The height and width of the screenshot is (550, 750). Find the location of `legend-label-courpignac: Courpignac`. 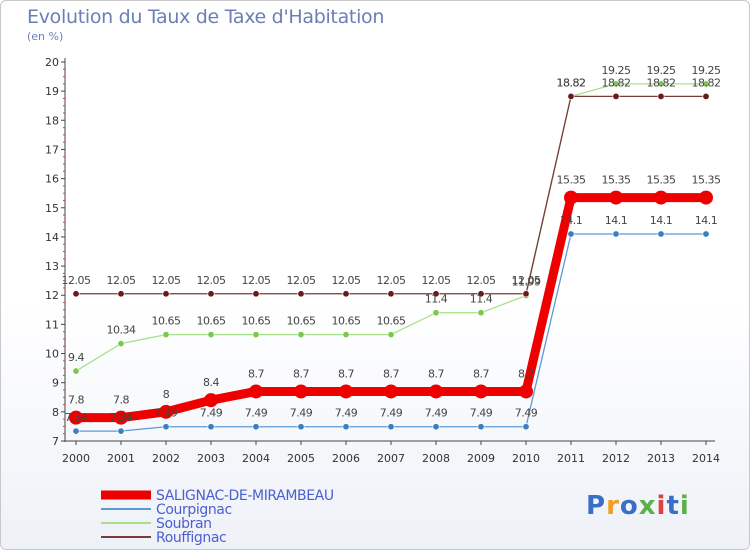

legend-label-courpignac: Courpignac is located at coordinates (194, 510).